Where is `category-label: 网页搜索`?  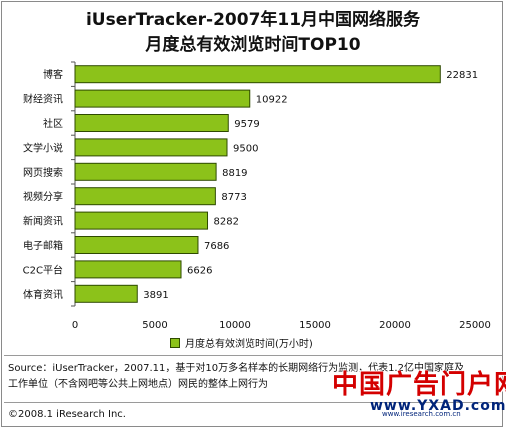 category-label: 网页搜索 is located at coordinates (43, 172).